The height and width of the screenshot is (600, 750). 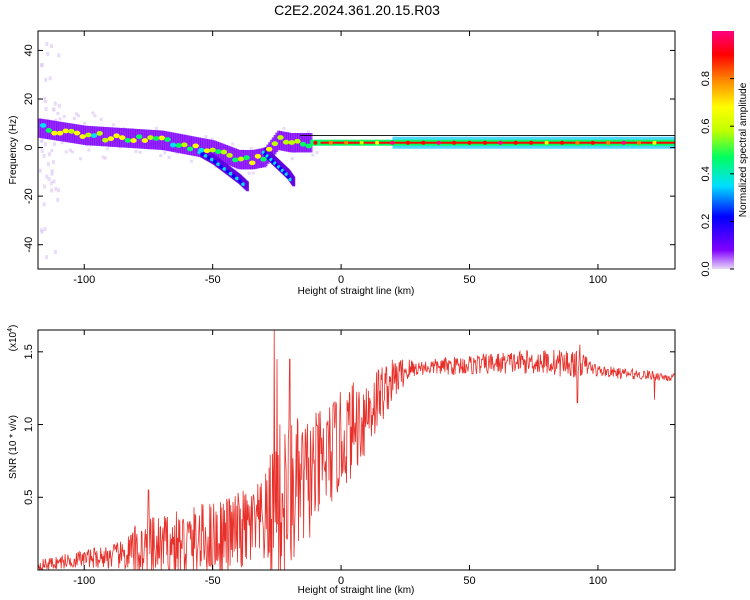 I want to click on spectrogram-xtick-label: 0, so click(x=341, y=280).